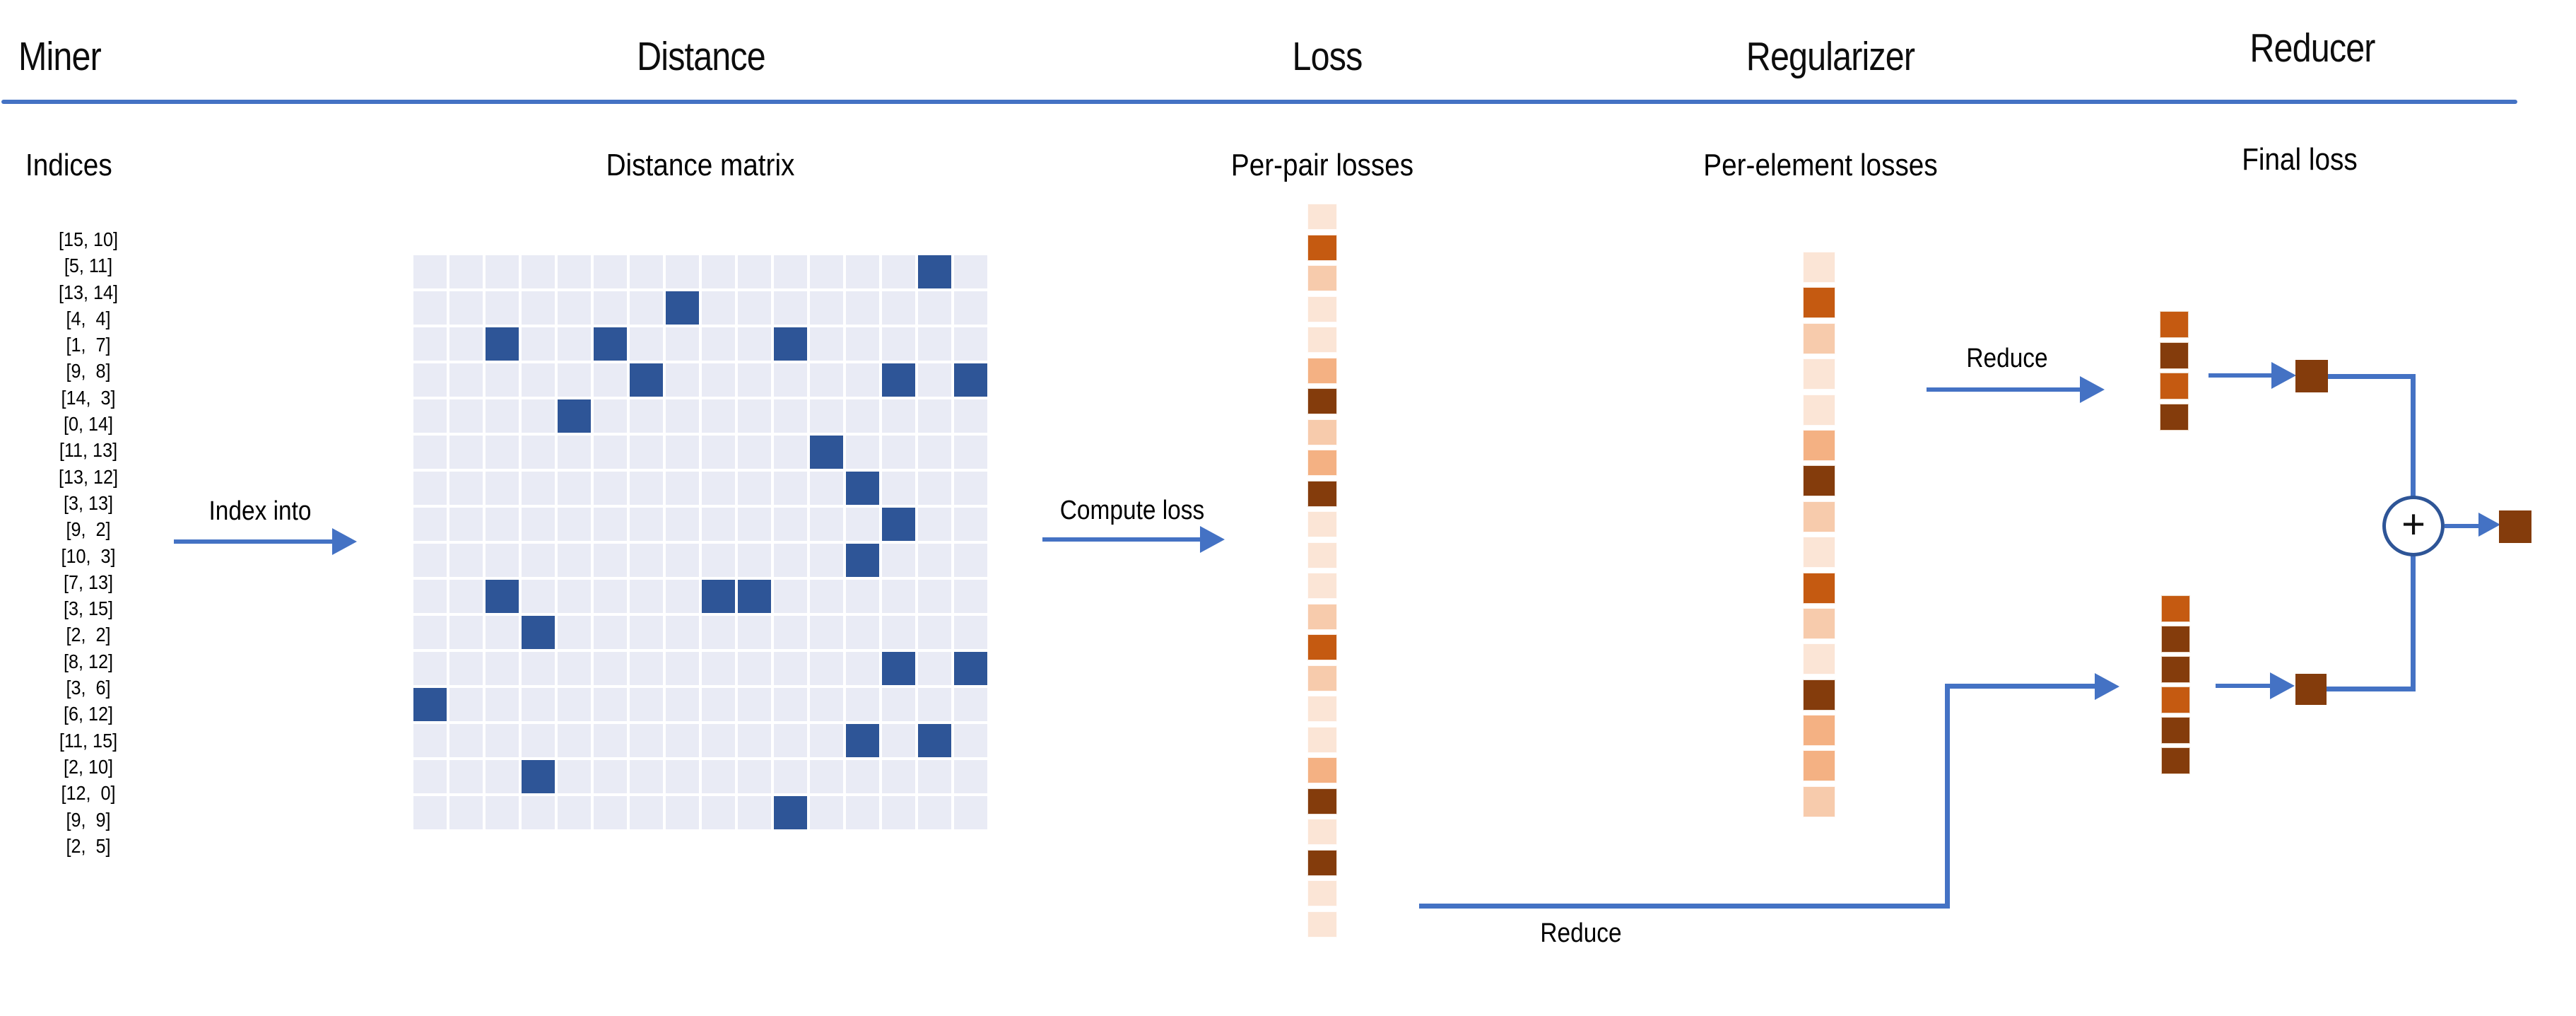 This screenshot has height=1016, width=2576. What do you see at coordinates (2107, 686) in the screenshot?
I see `reduce-bottom-arrowhead-icon` at bounding box center [2107, 686].